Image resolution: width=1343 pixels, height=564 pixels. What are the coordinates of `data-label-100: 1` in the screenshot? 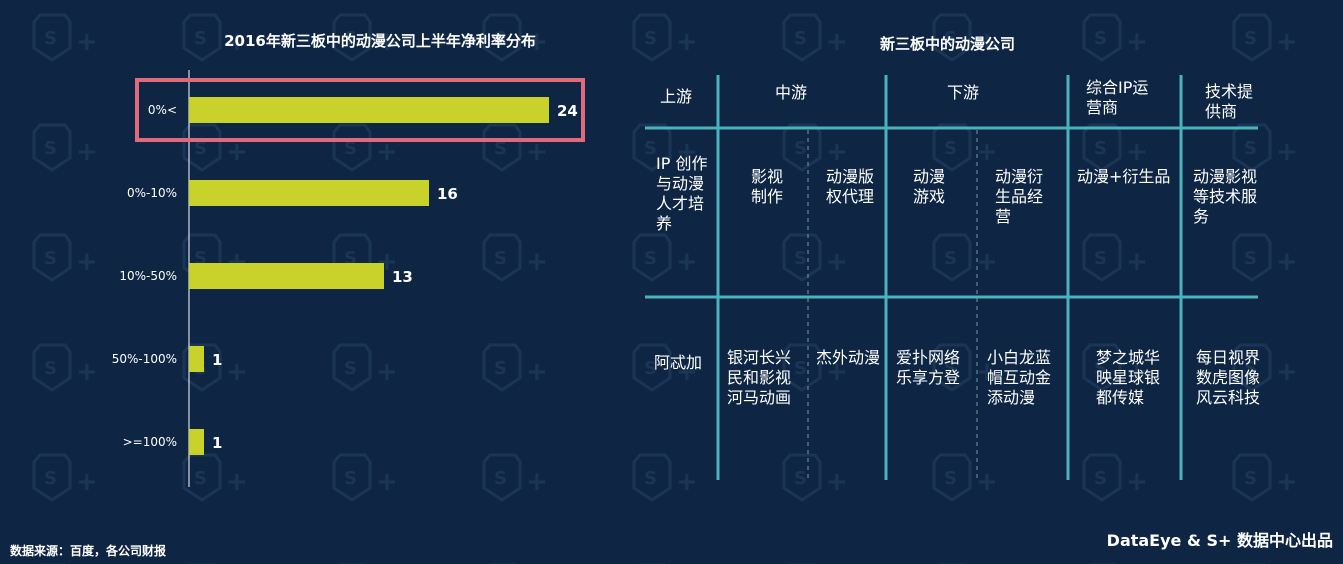 It's located at (217, 443).